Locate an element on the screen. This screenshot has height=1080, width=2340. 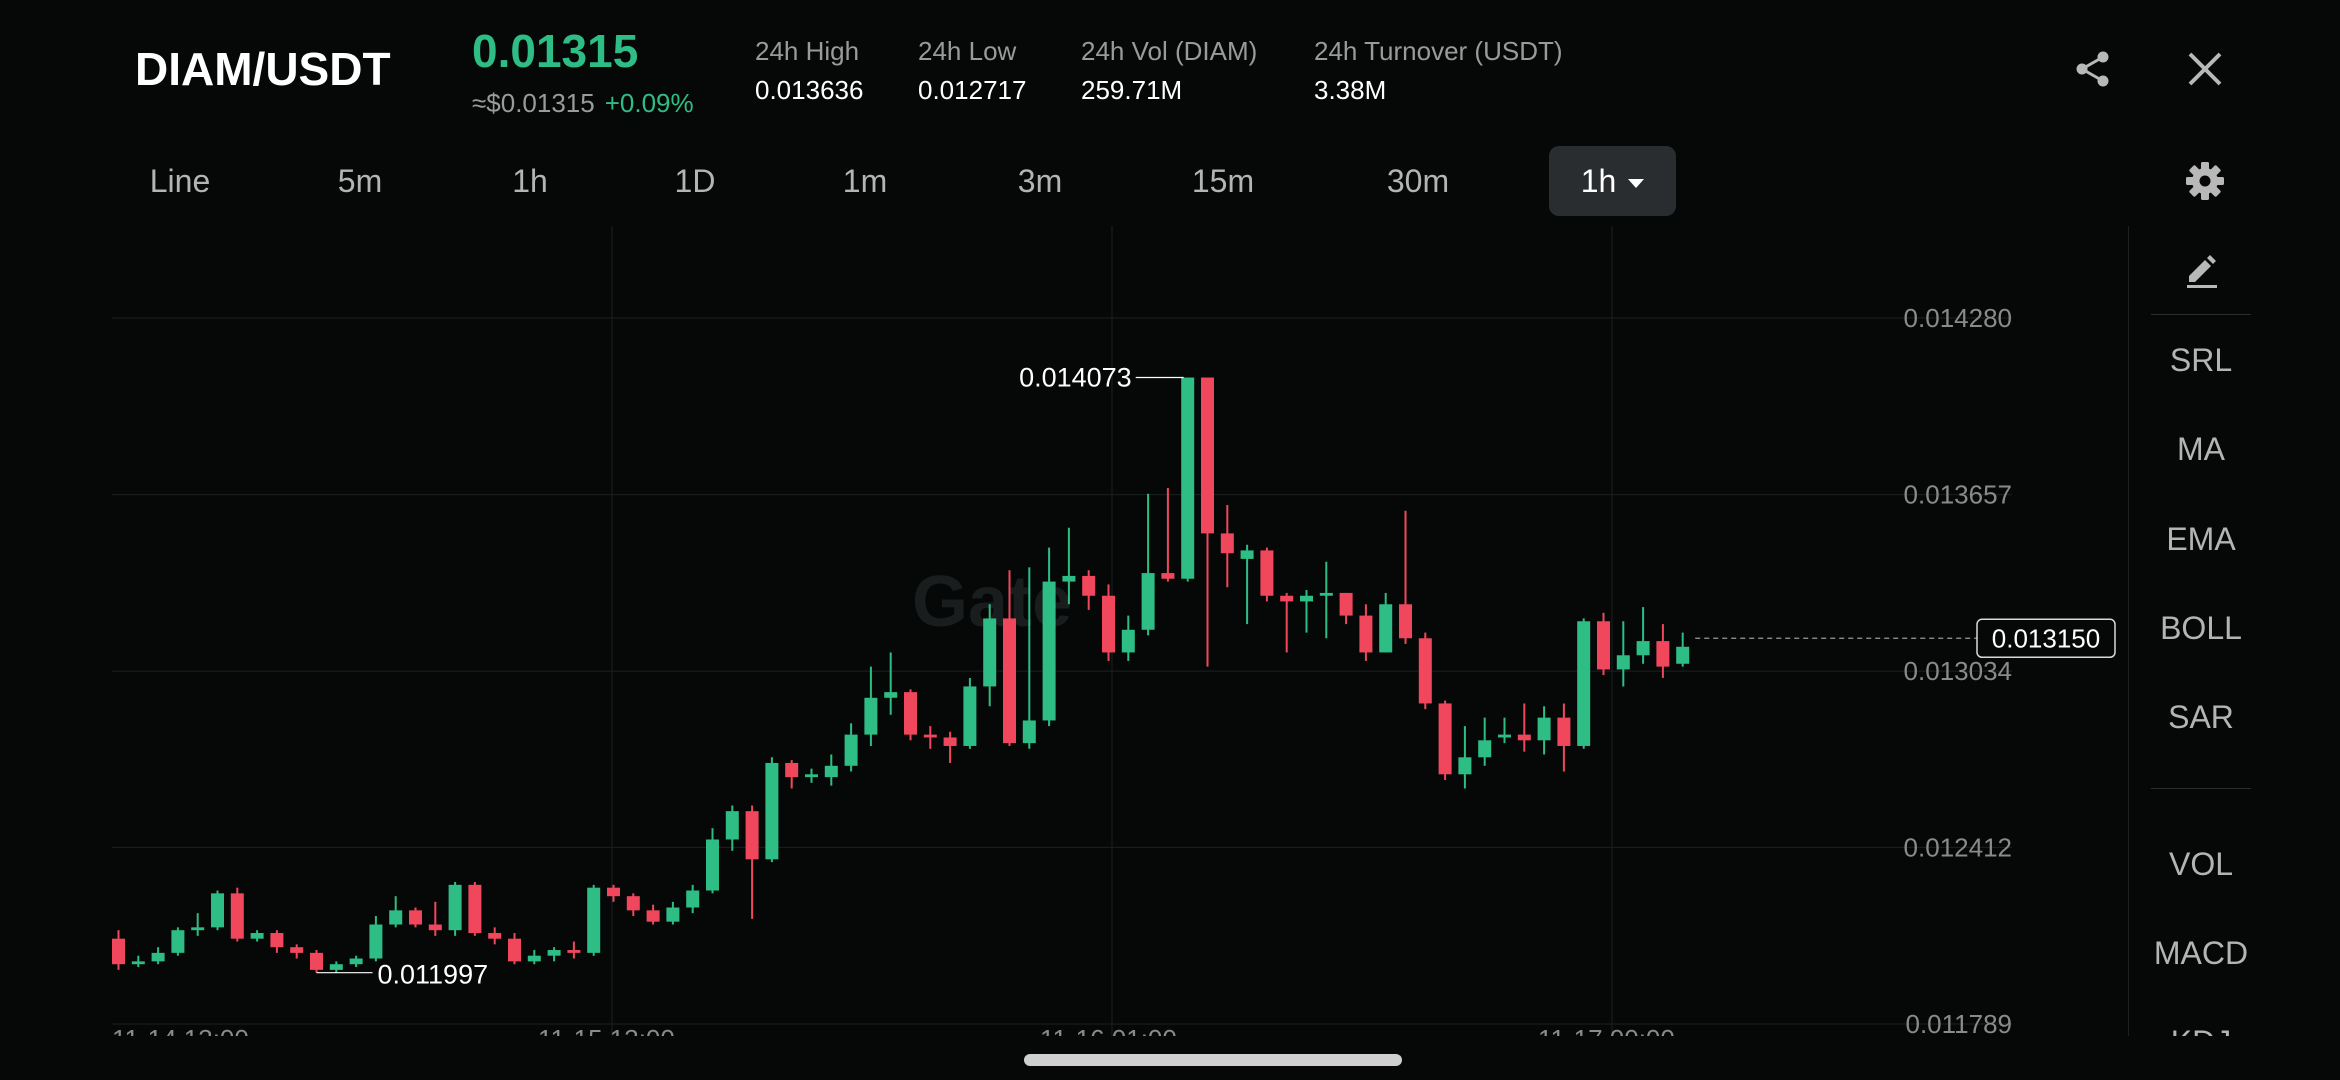
indicator-kdj-label: KDJ is located at coordinates (2201, 1030).